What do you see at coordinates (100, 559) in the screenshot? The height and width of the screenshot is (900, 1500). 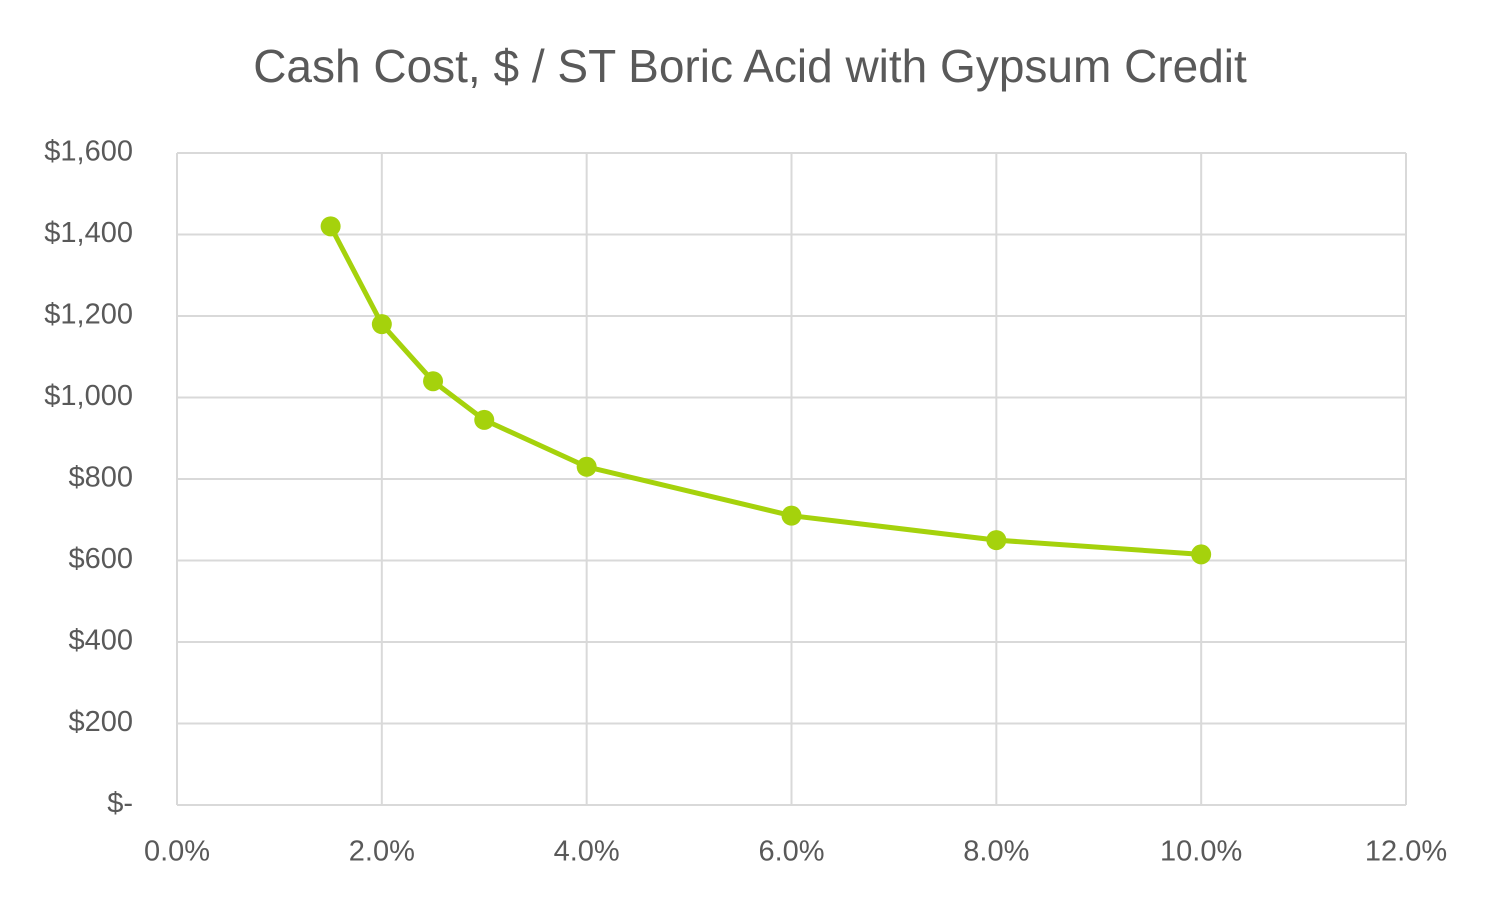 I see `y-tick-label: $600` at bounding box center [100, 559].